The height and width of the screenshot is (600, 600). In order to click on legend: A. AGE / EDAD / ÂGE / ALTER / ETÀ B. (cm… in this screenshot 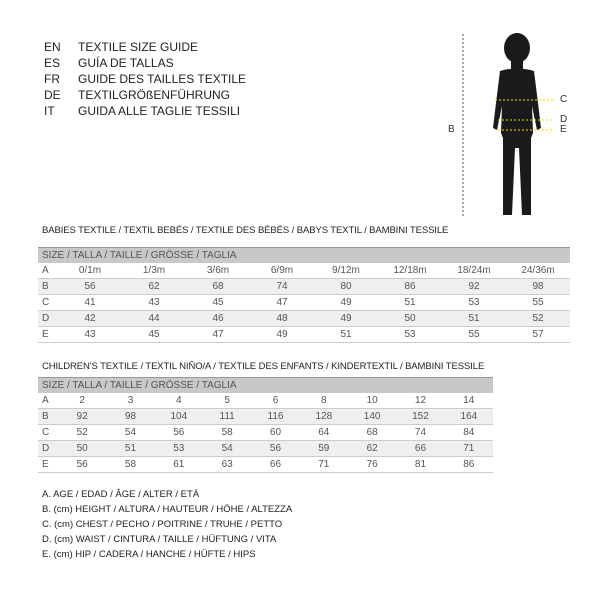, I will do `click(167, 524)`.